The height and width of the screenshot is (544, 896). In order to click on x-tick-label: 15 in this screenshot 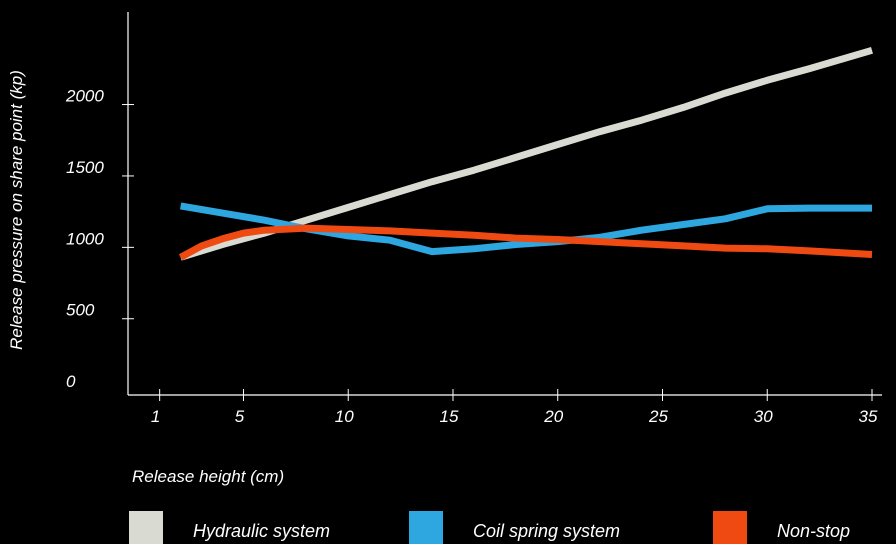, I will do `click(449, 416)`.